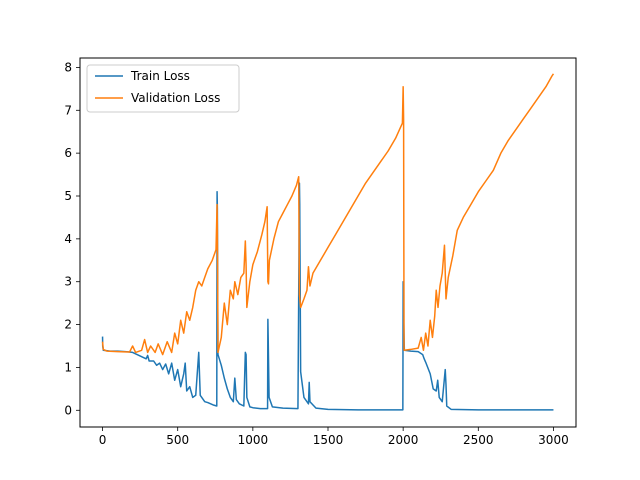 The height and width of the screenshot is (480, 640). What do you see at coordinates (68, 153) in the screenshot?
I see `y-tick-label: 6` at bounding box center [68, 153].